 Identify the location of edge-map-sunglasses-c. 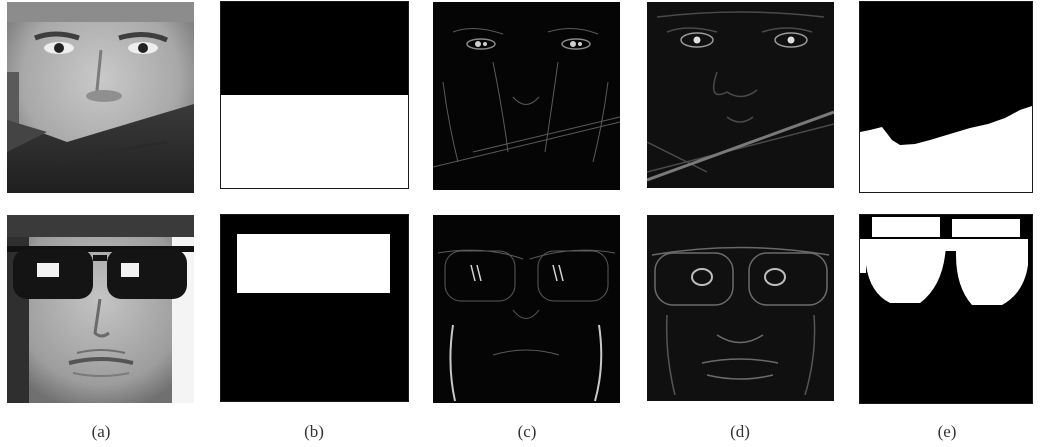
(526, 309).